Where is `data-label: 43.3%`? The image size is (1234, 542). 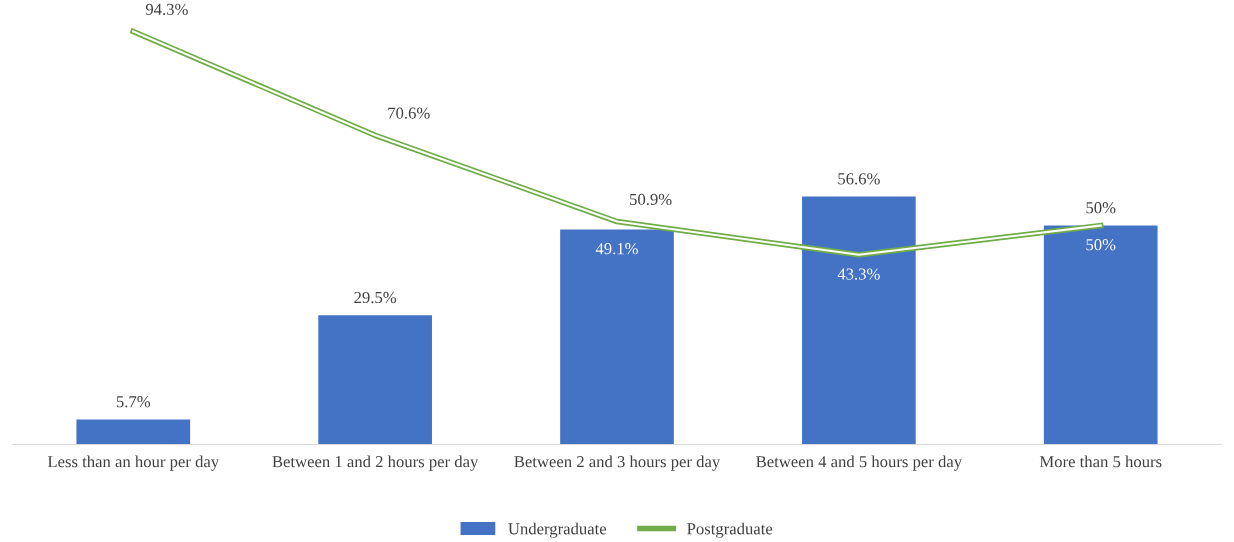
data-label: 43.3% is located at coordinates (858, 274).